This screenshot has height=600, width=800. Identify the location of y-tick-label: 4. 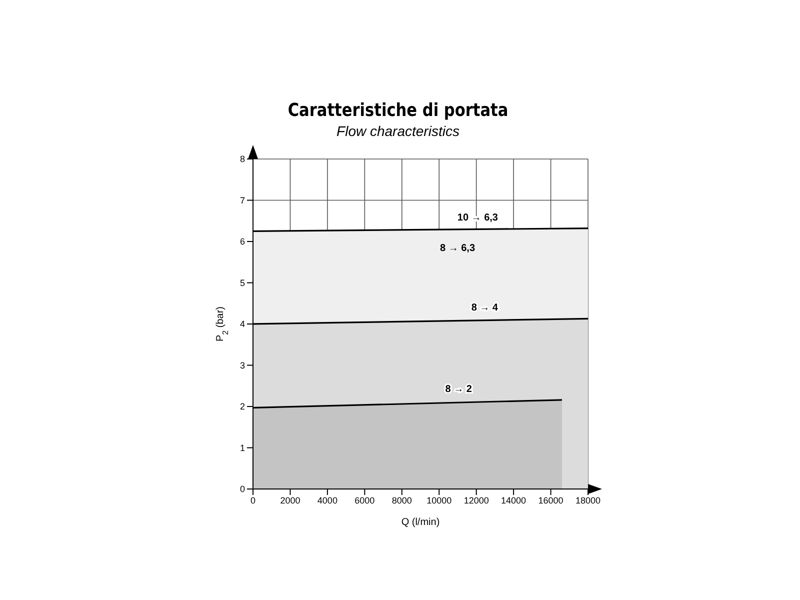
(242, 324).